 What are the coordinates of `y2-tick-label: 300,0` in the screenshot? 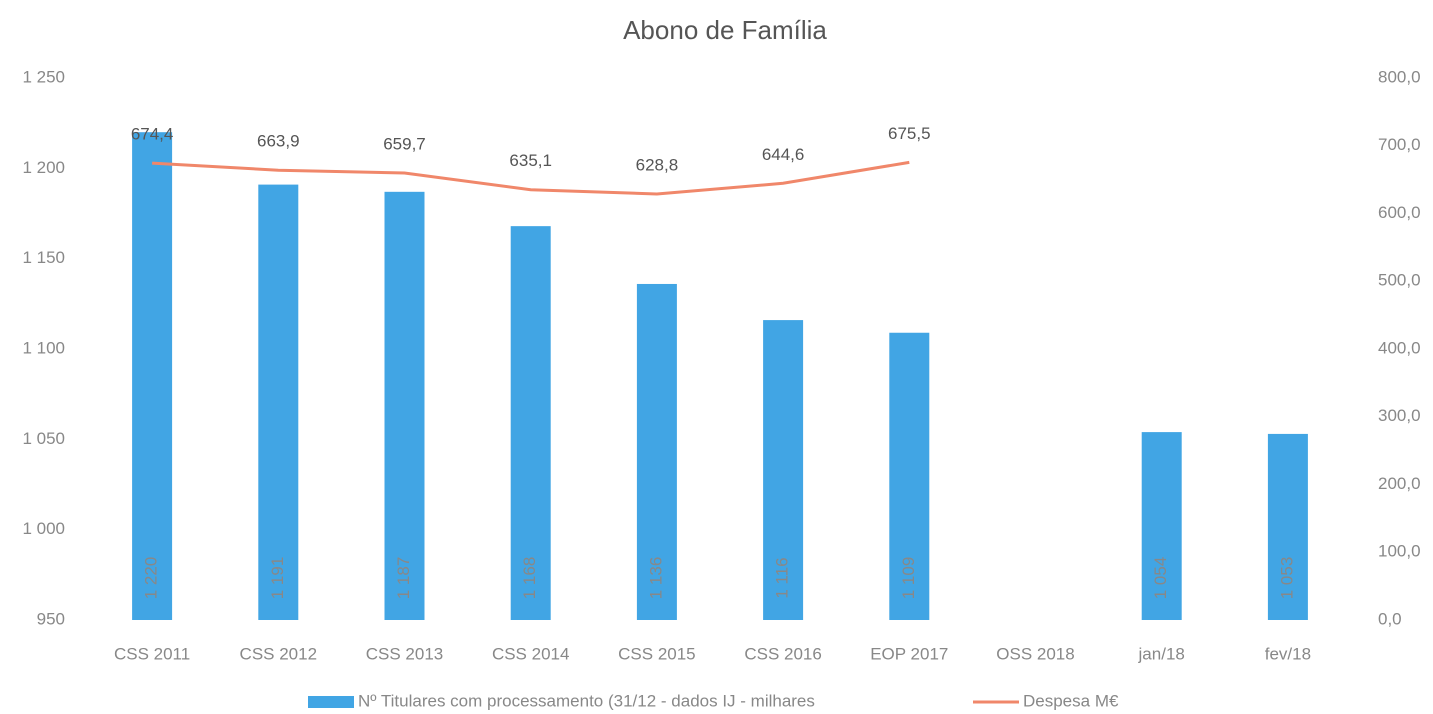 It's located at (1399, 415).